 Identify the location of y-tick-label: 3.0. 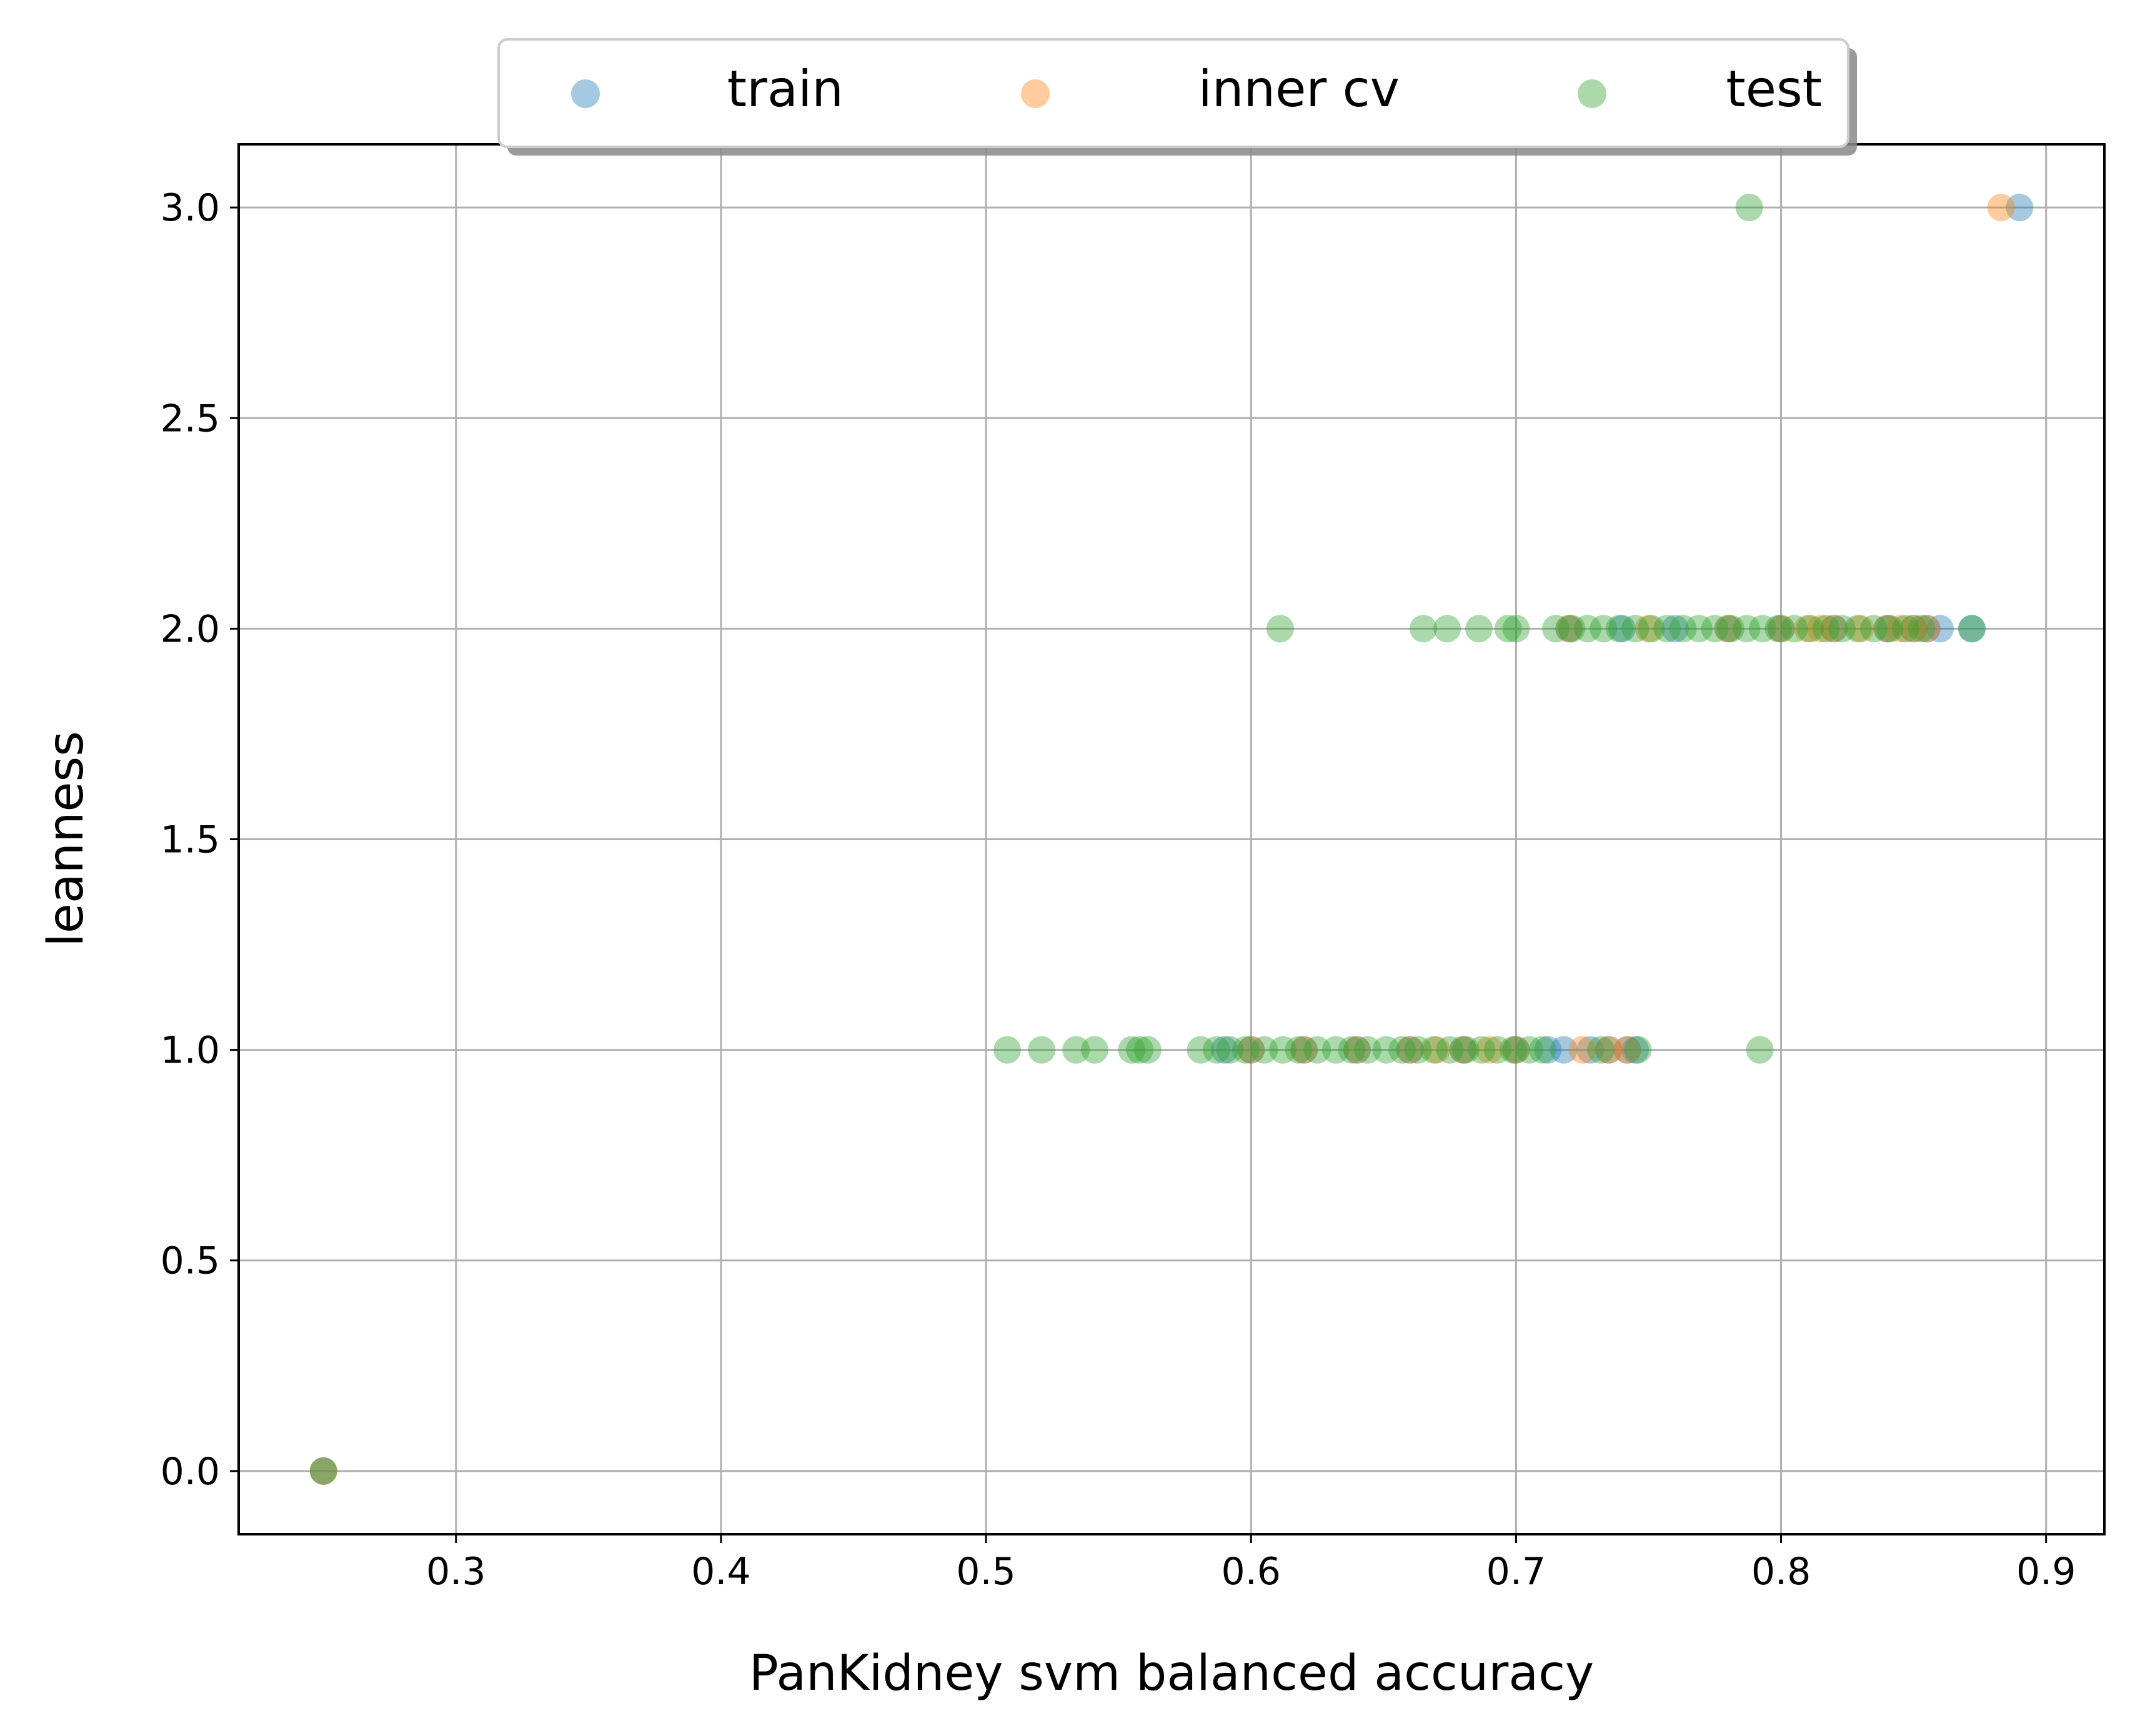
(190, 208).